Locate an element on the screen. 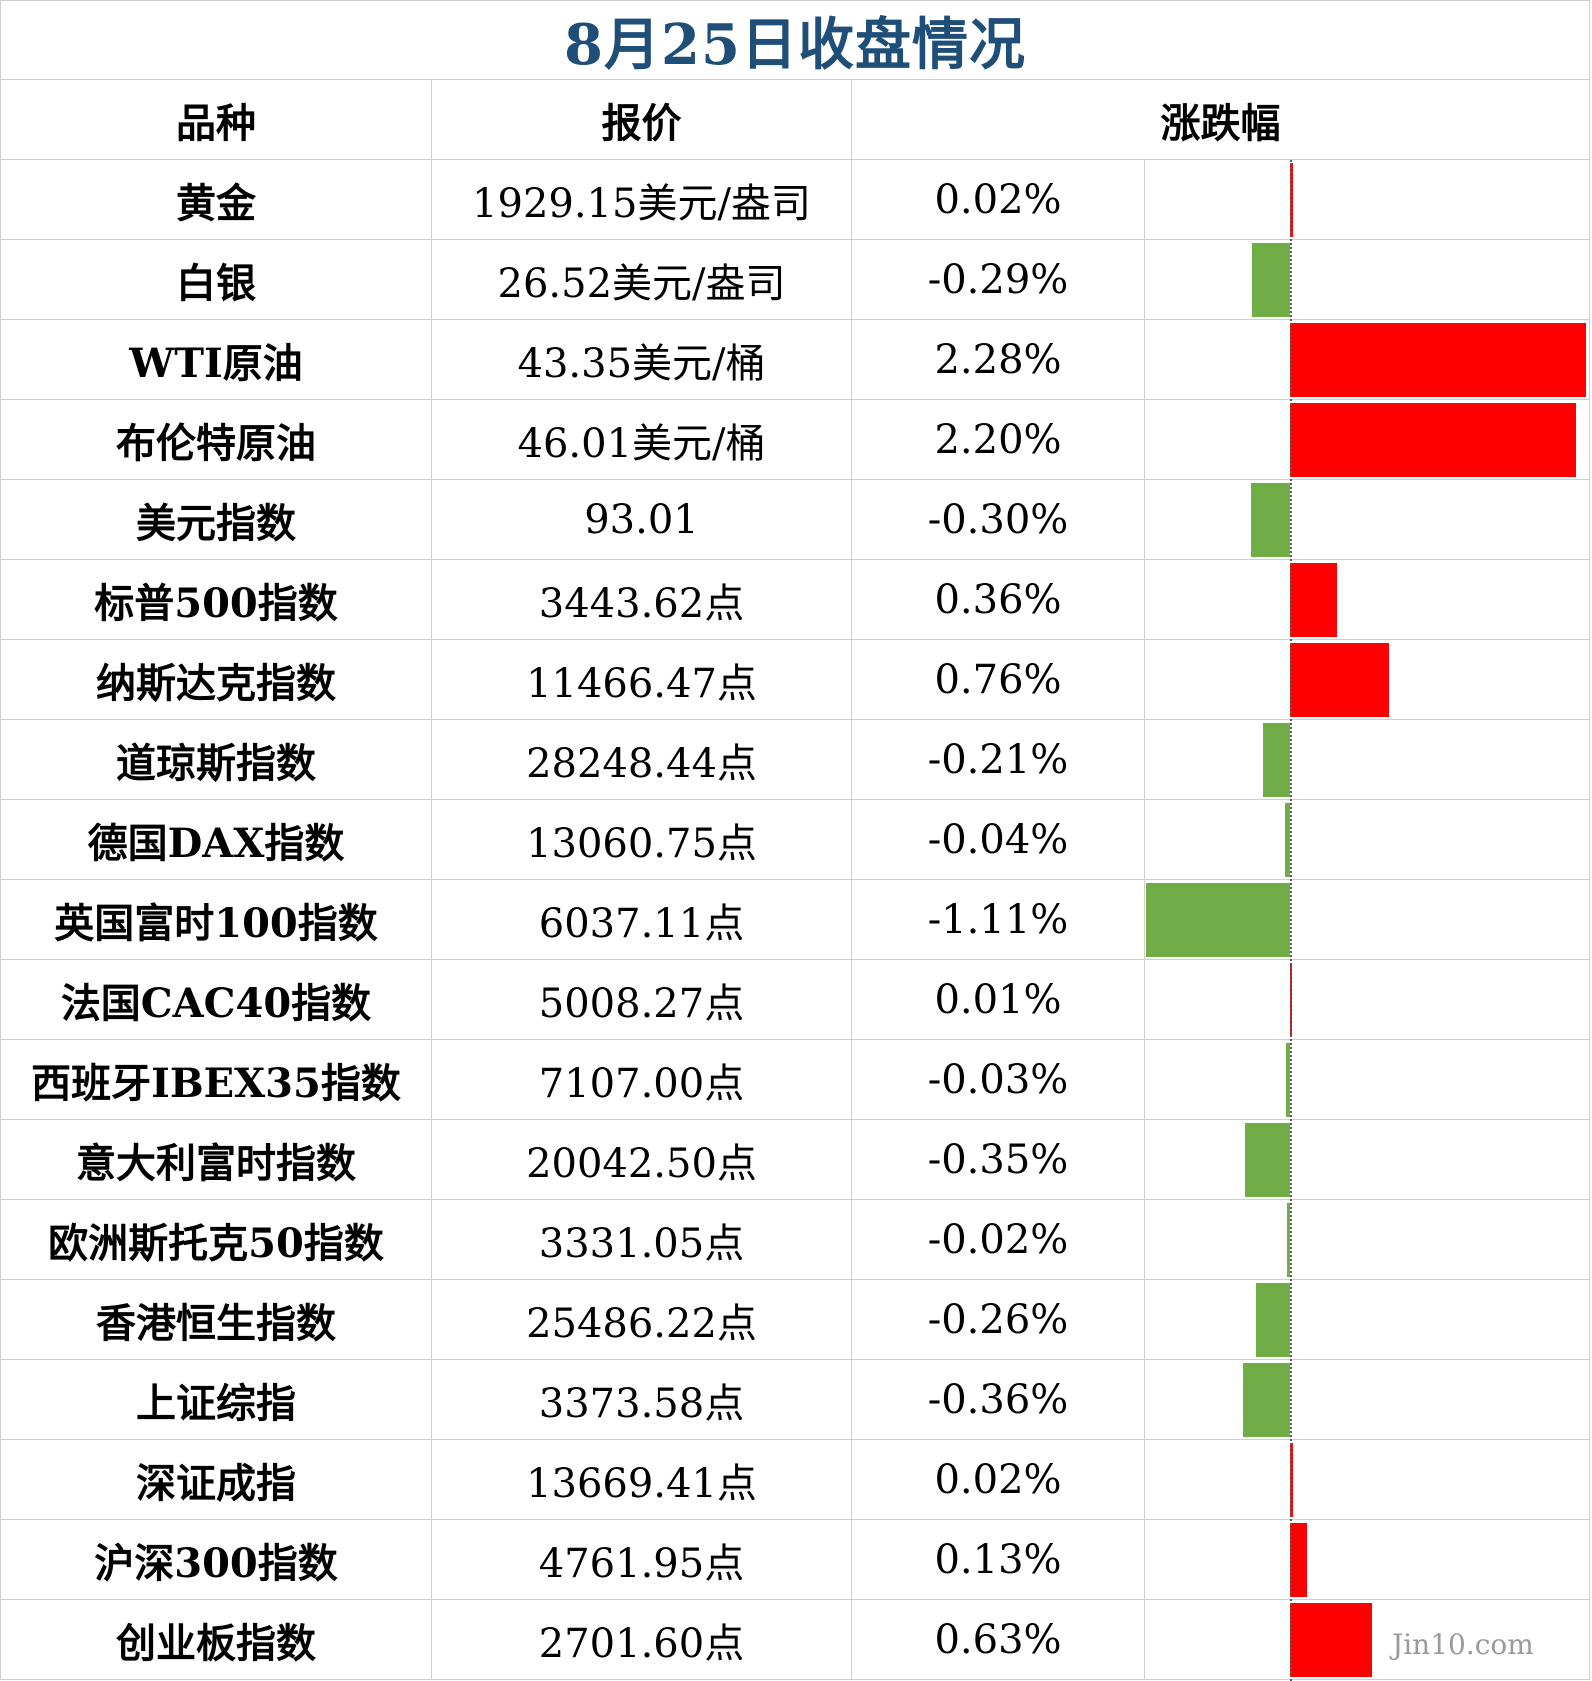 This screenshot has height=1681, width=1592. instrument-price: 25486.22点 is located at coordinates (642, 1320).